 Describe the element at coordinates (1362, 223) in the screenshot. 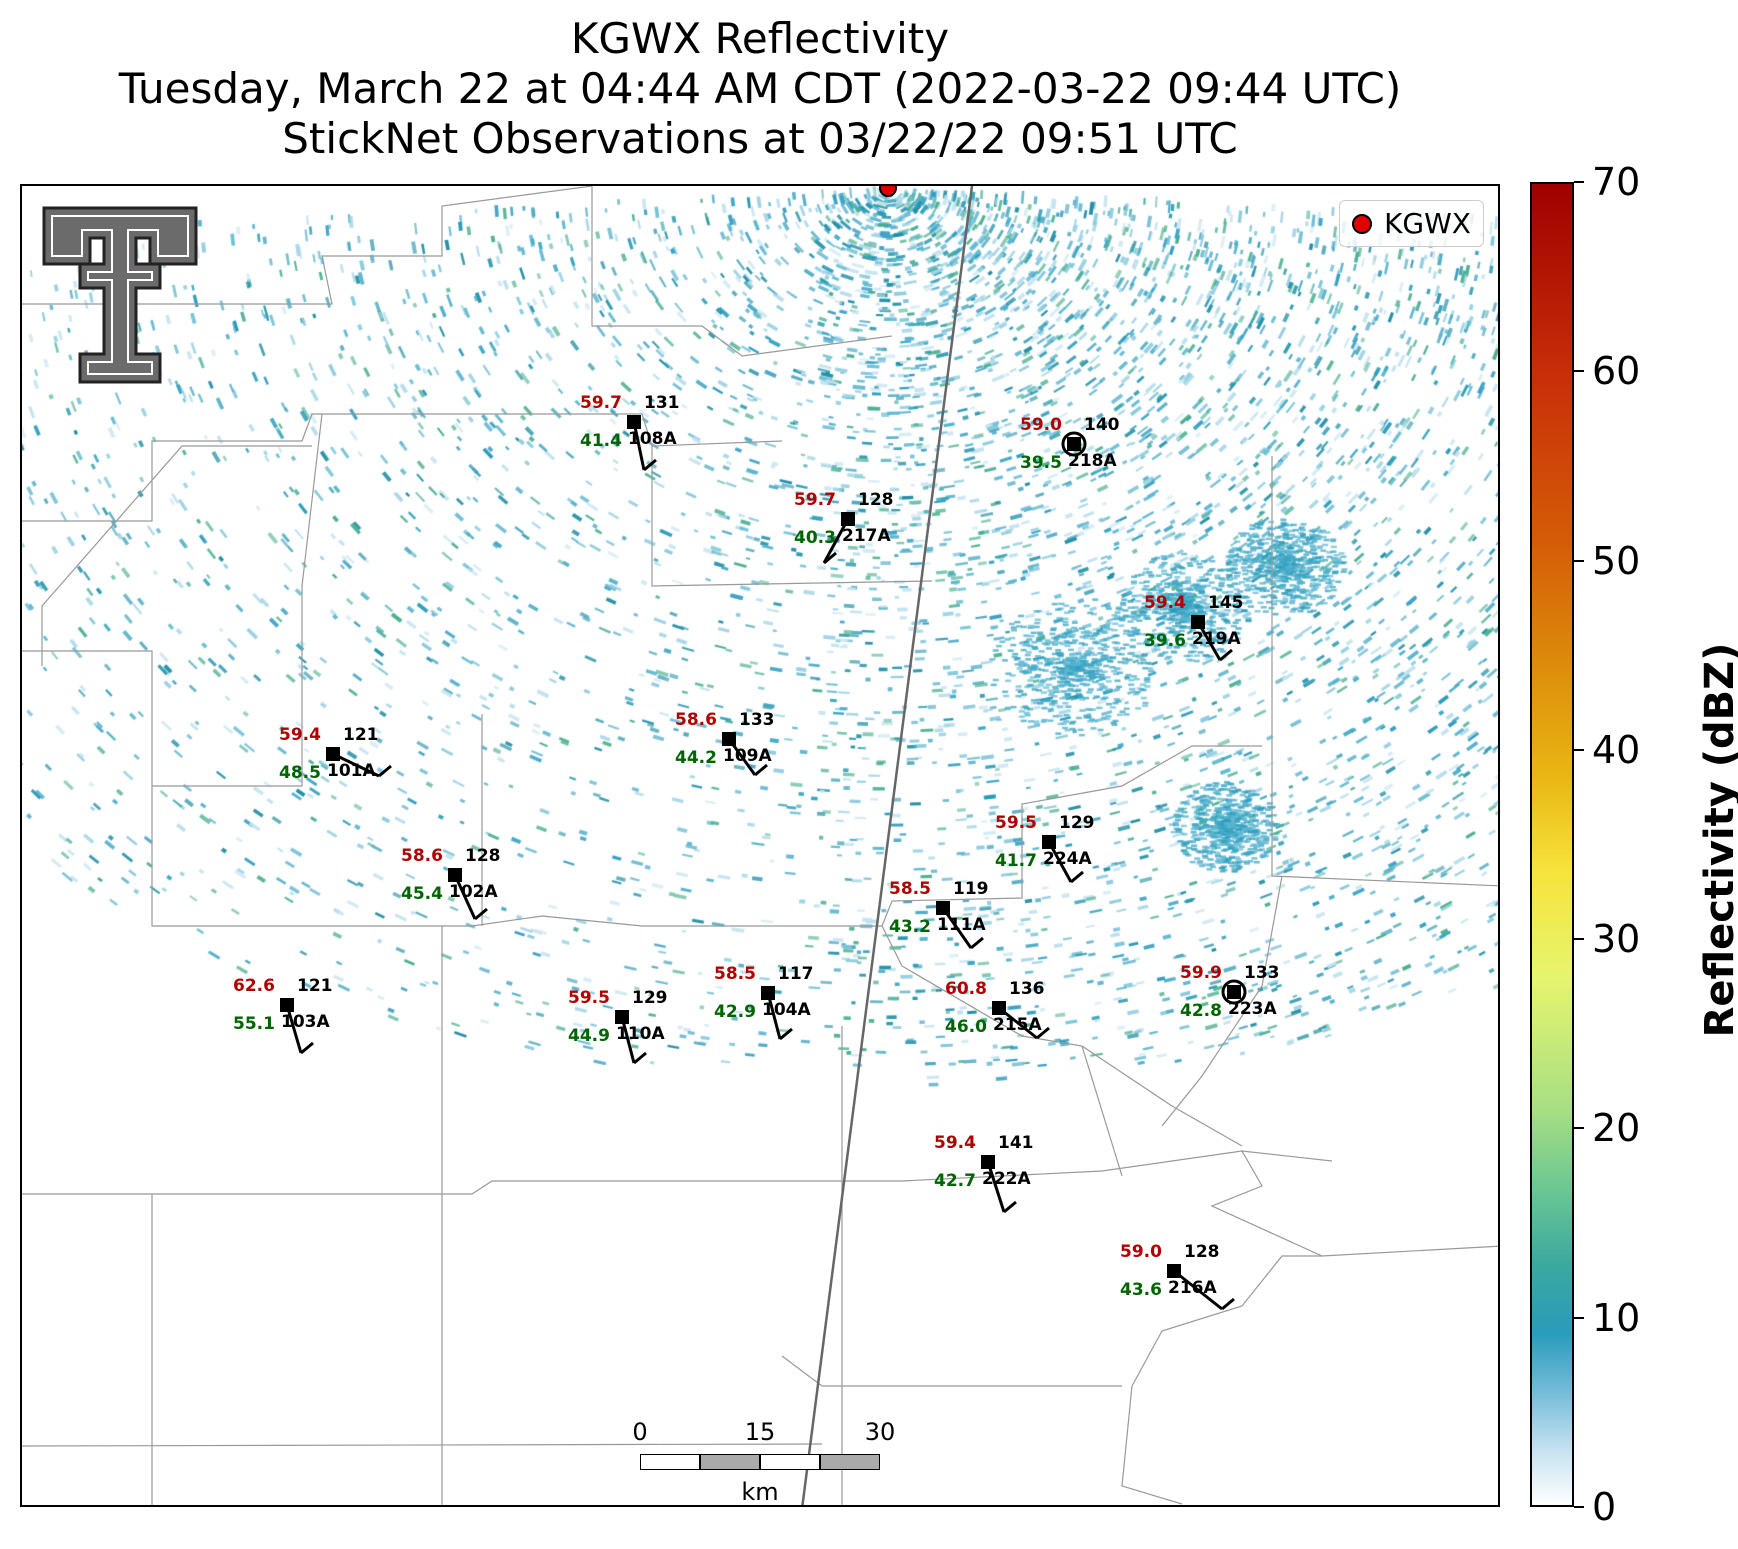

I see `radar-site-marker-icon` at that location.